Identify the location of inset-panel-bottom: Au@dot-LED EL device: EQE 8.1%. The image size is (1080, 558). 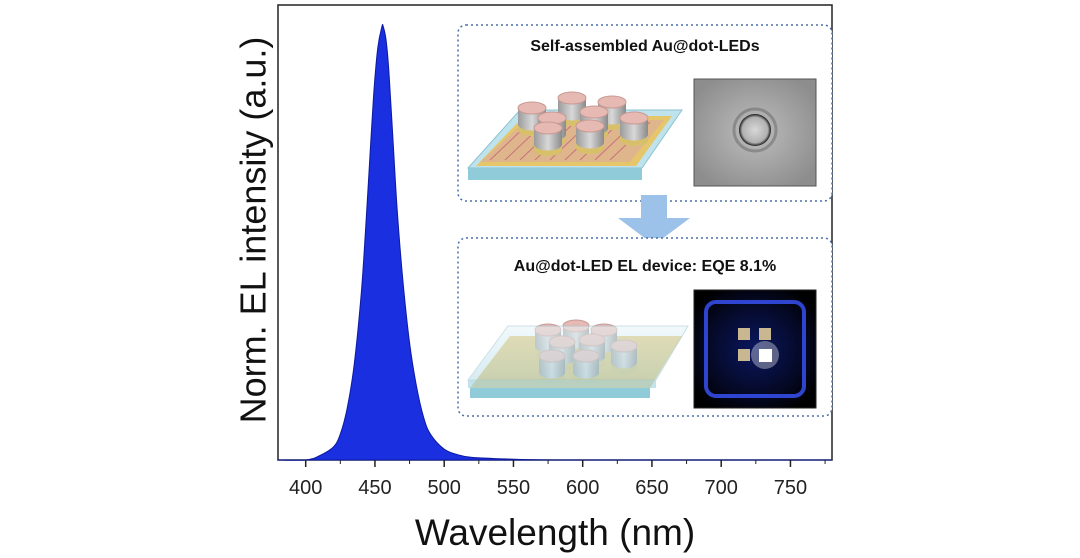
(645, 327).